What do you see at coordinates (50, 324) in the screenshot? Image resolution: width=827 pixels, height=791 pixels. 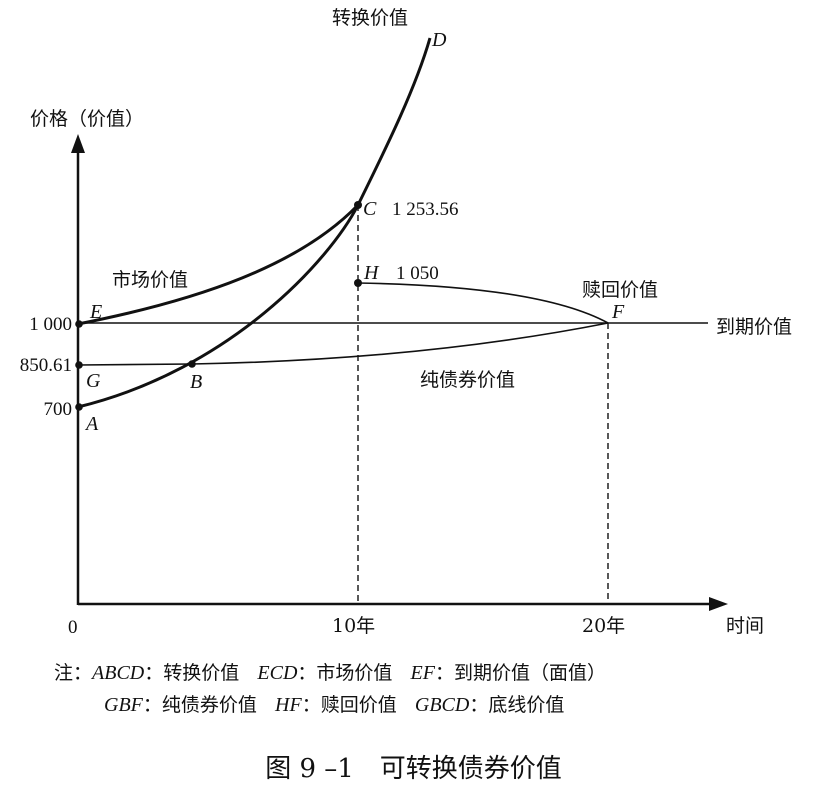 I see `y-value-1000: 1 000` at bounding box center [50, 324].